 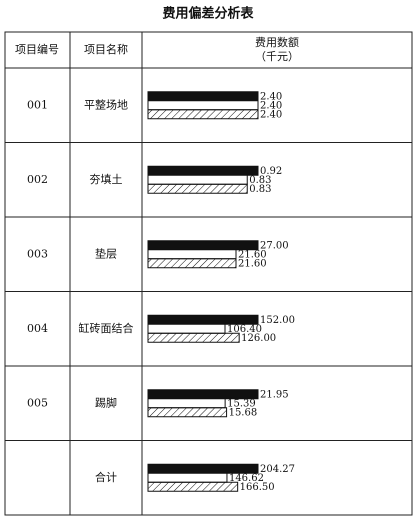 I want to click on item-name: 缸砖面结合, so click(x=106, y=328).